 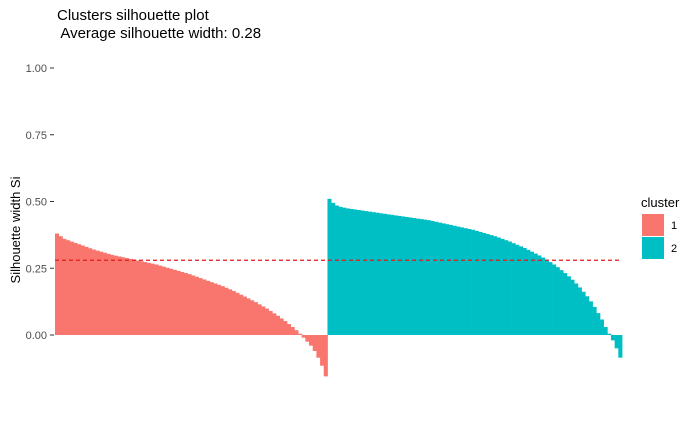 What do you see at coordinates (36, 69) in the screenshot?
I see `y-tick-label: 1.00` at bounding box center [36, 69].